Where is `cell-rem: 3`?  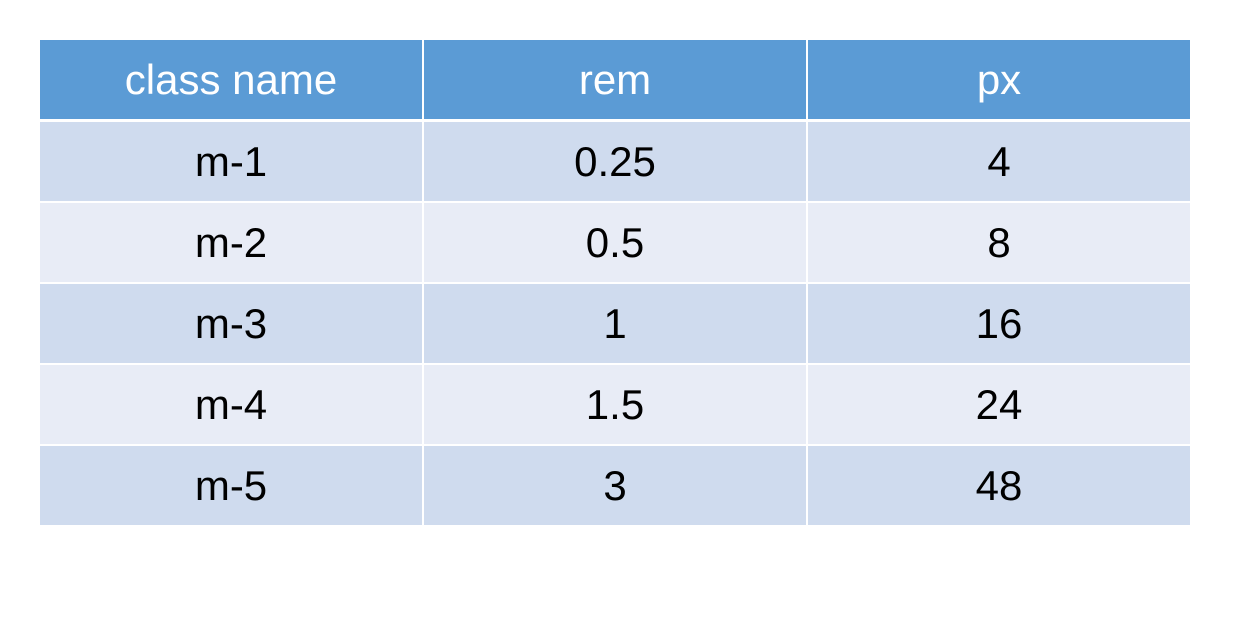
cell-rem: 3 is located at coordinates (615, 484).